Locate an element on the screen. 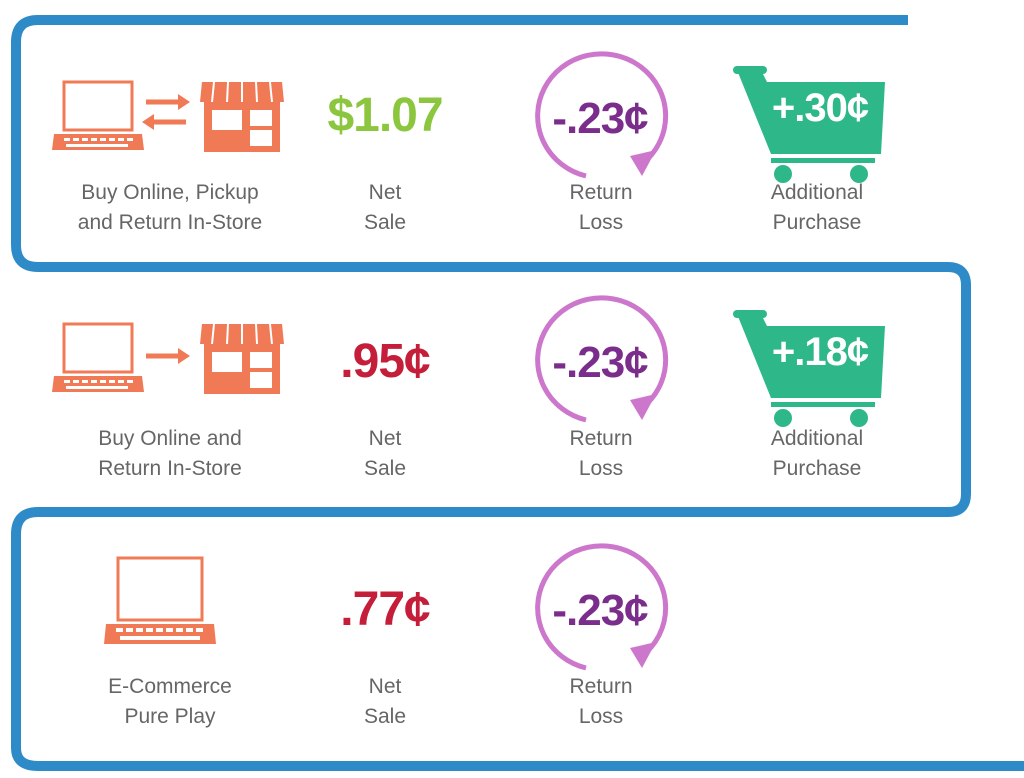 The image size is (1024, 778). net-sale-value: .77¢ is located at coordinates (385, 609).